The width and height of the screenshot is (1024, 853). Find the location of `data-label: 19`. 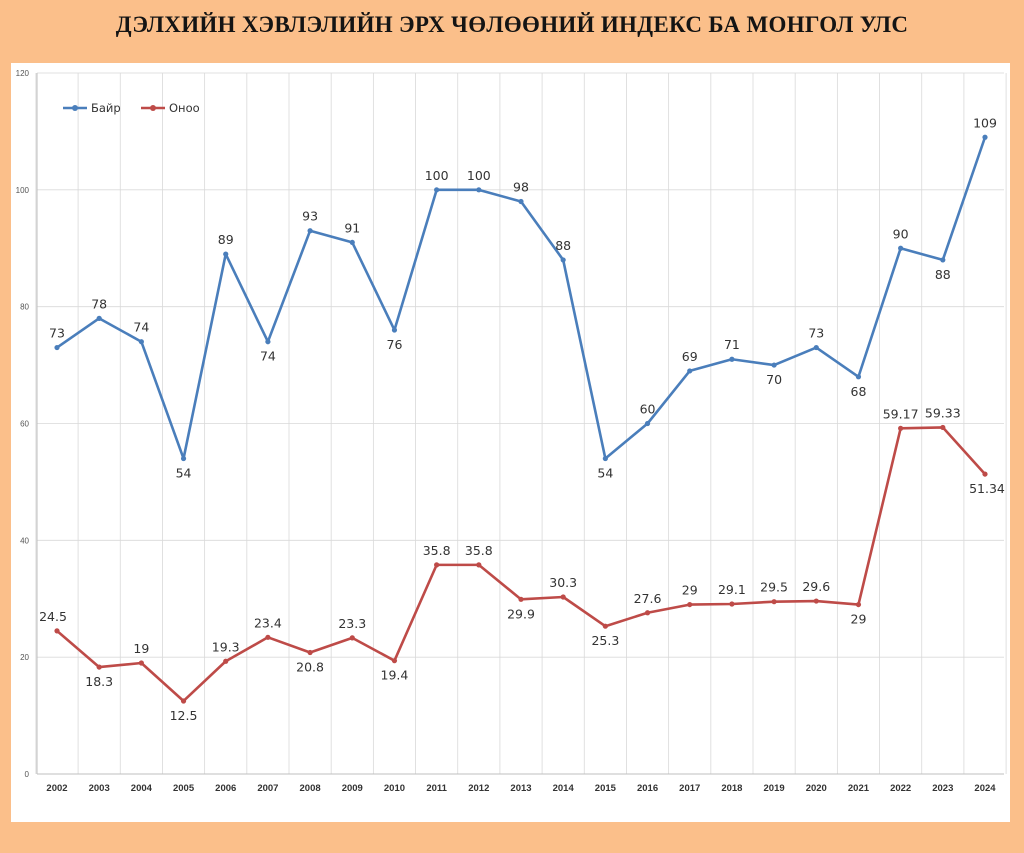

data-label: 19 is located at coordinates (141, 648).